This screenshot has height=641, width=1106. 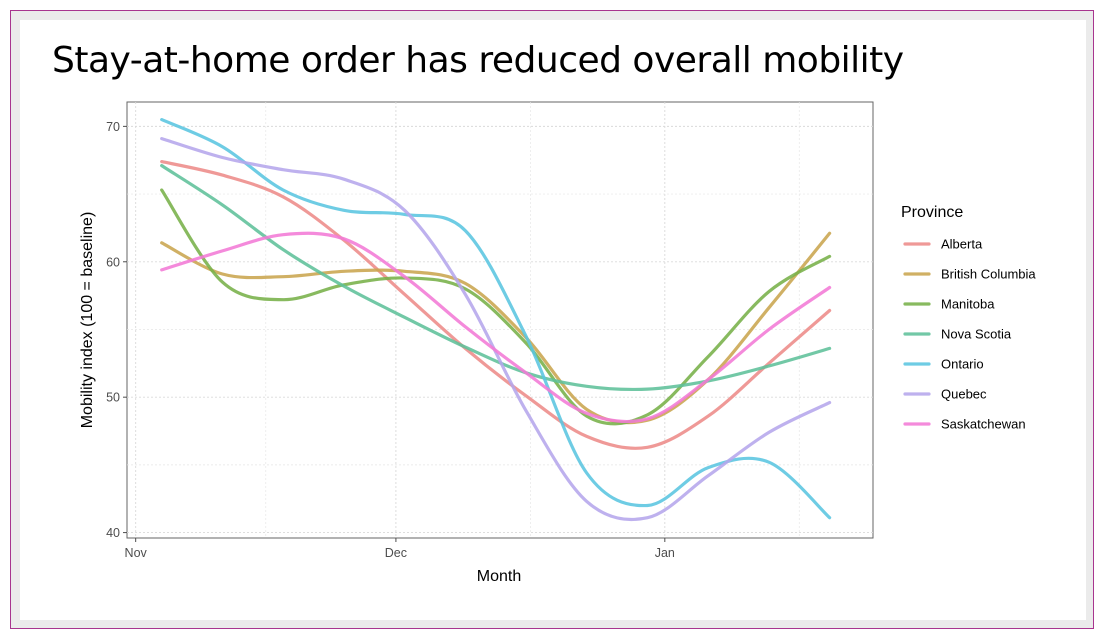 I want to click on legend-label-nova-scotia: Nova Scotia, so click(x=976, y=334).